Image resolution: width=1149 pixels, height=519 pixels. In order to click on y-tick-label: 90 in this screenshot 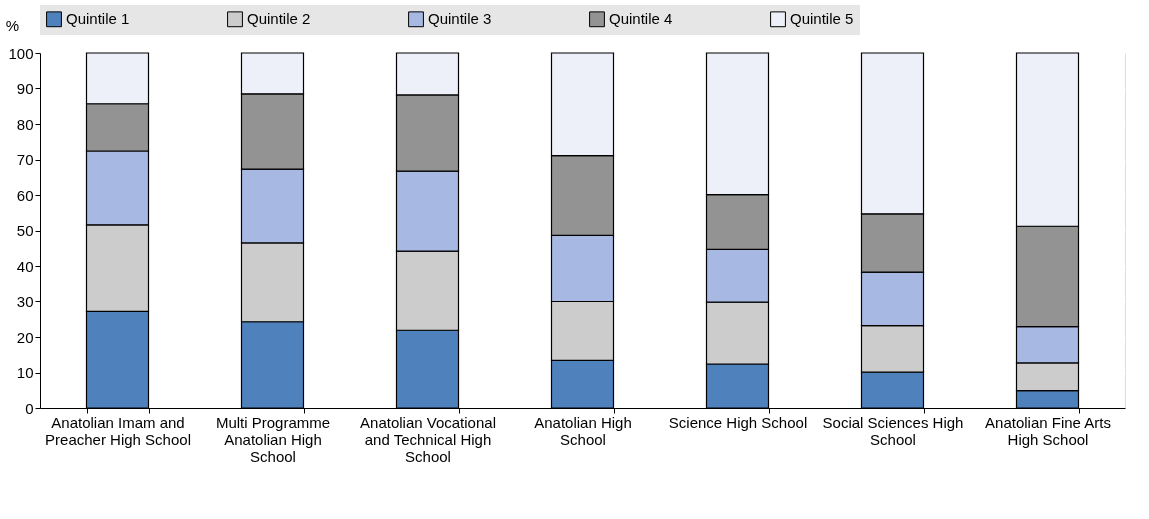, I will do `click(25, 88)`.